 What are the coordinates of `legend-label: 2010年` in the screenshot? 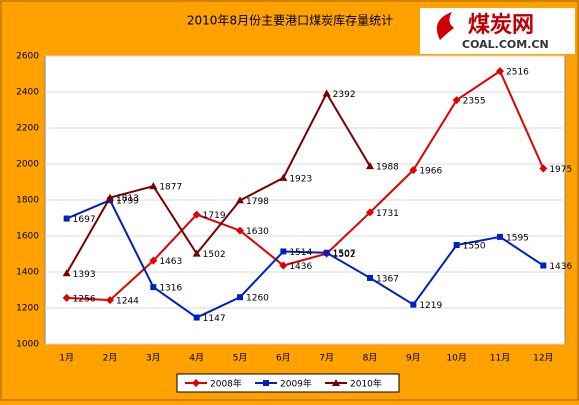 It's located at (366, 384).